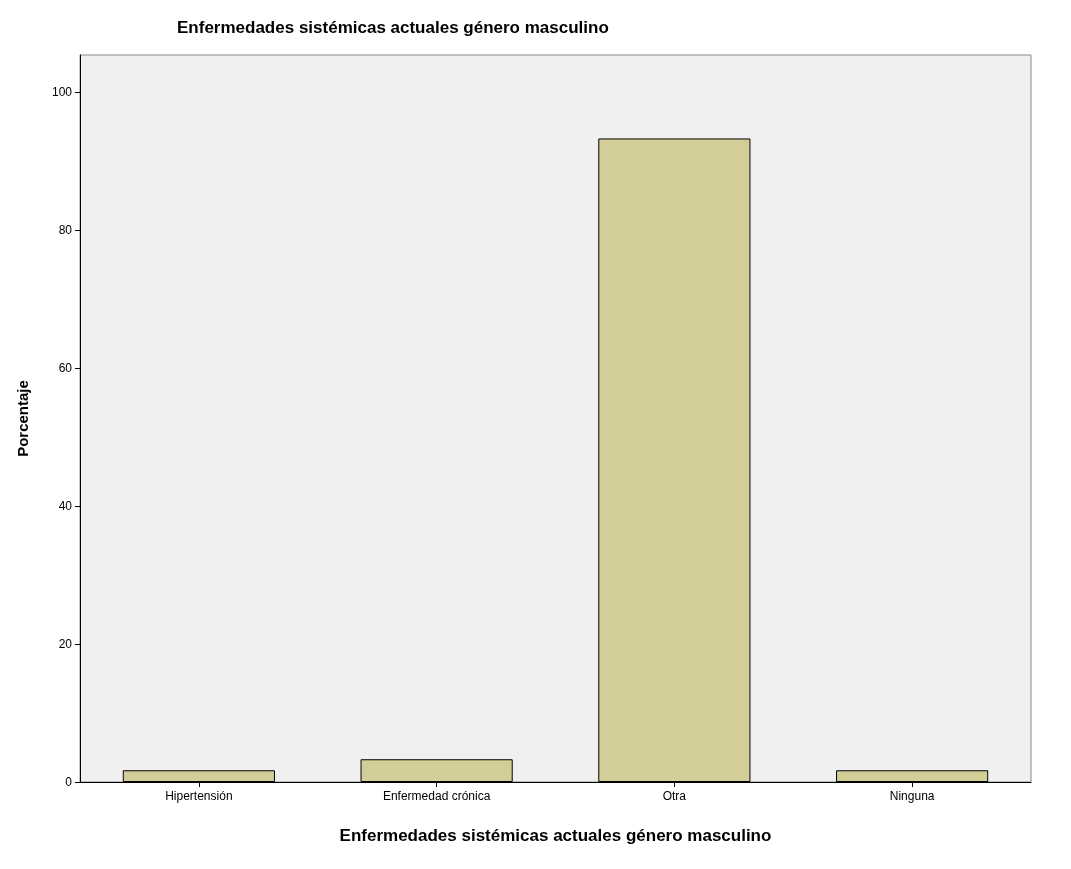  I want to click on y-tick-label: 40, so click(65, 506).